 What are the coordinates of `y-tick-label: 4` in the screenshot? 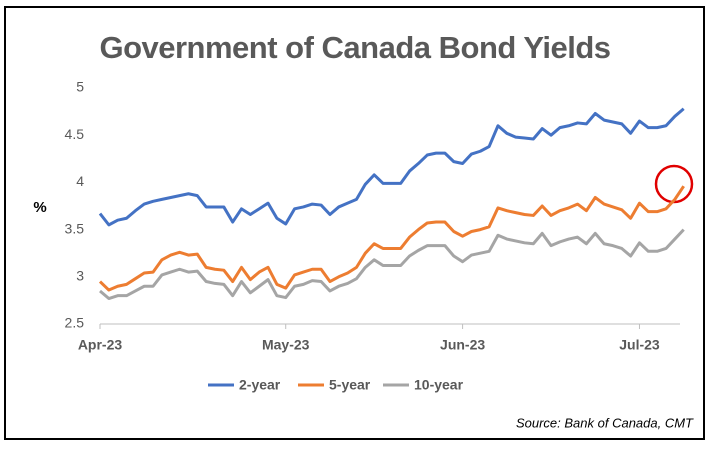 It's located at (80, 181).